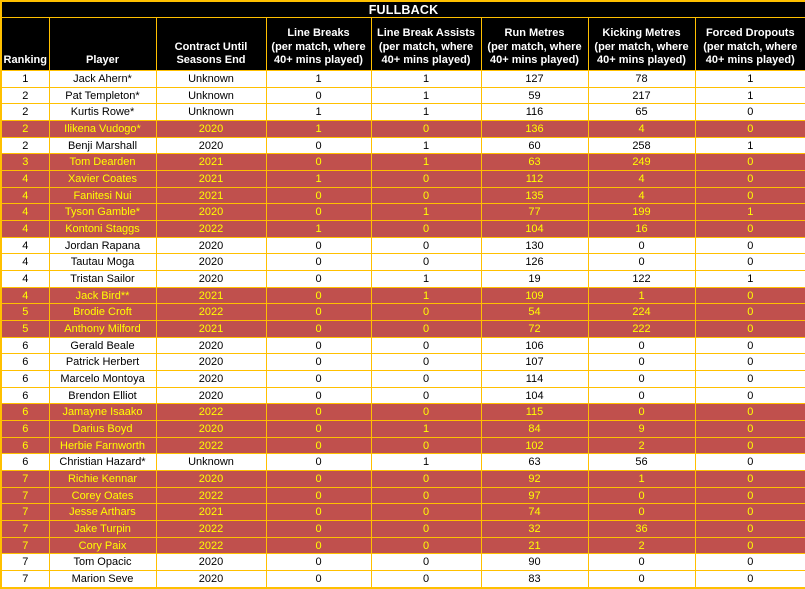 The width and height of the screenshot is (805, 589). Describe the element at coordinates (102, 345) in the screenshot. I see `cell-player: Gerald Beale` at that location.